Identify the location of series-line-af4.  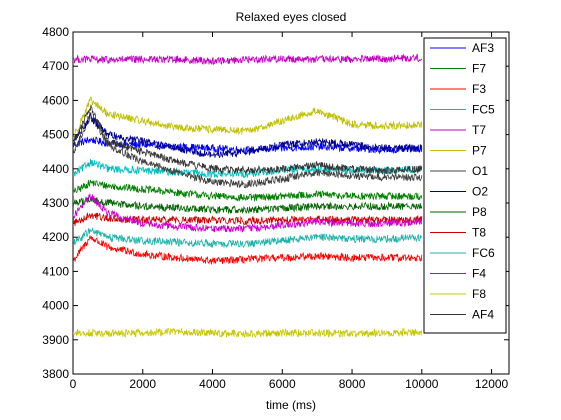
(248, 139).